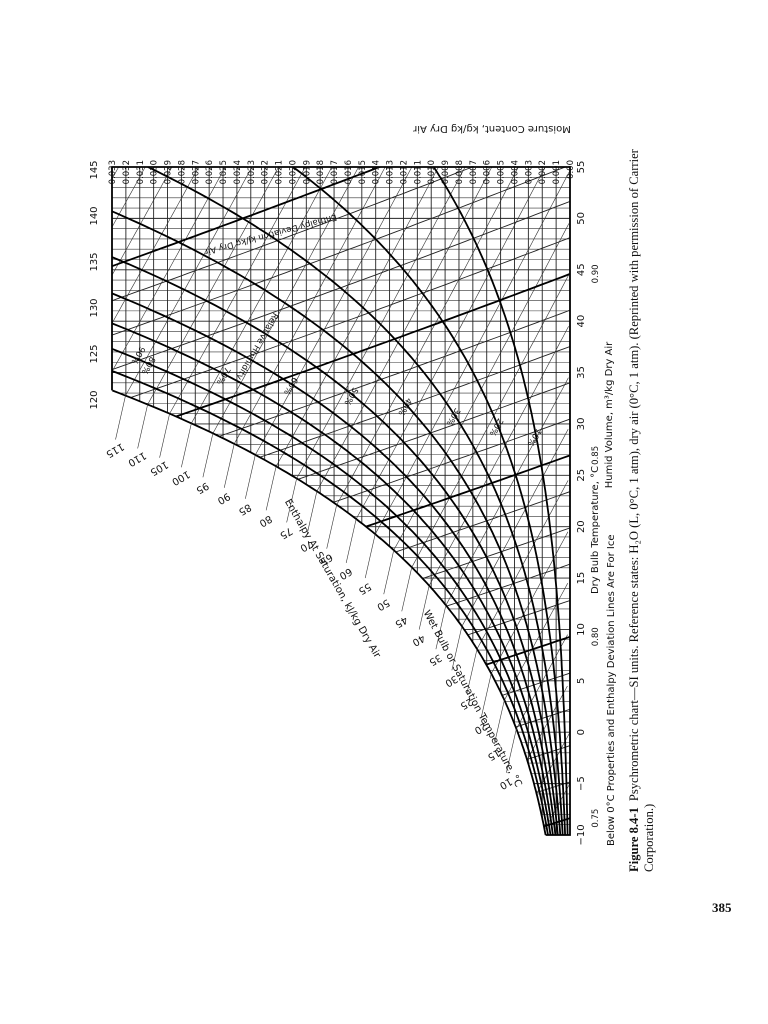  What do you see at coordinates (401, 622) in the screenshot?
I see `enthalpy-tick-label: 45` at bounding box center [401, 622].